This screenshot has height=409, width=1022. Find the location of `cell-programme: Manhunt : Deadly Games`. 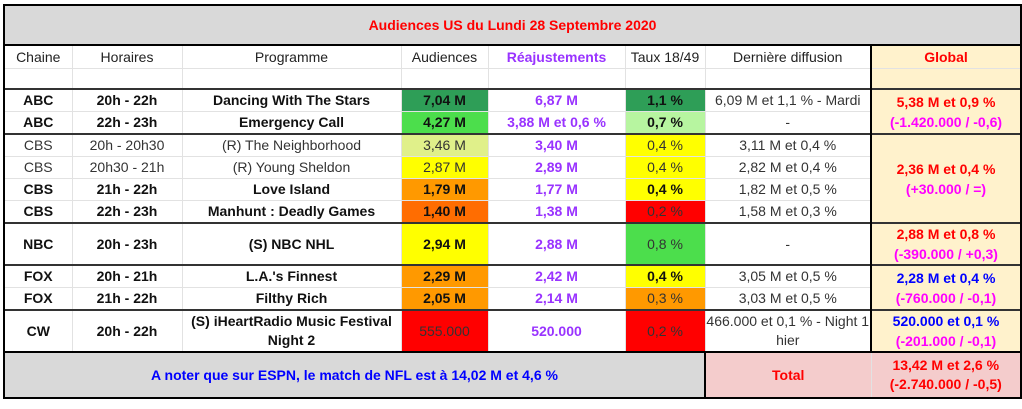

cell-programme: Manhunt : Deadly Games is located at coordinates (291, 212).